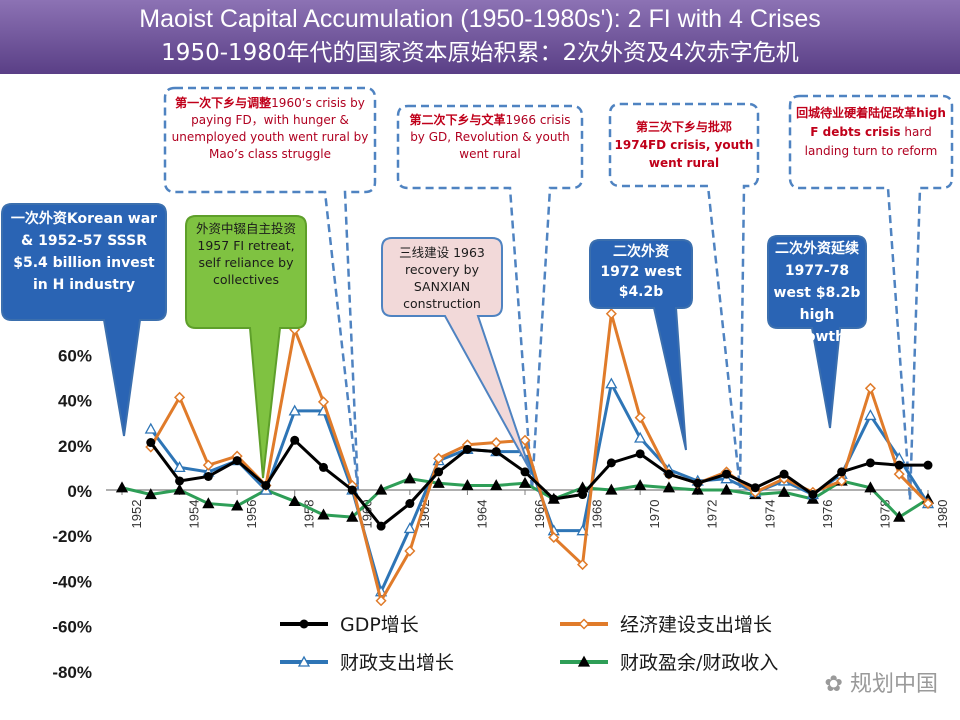 The width and height of the screenshot is (960, 720). What do you see at coordinates (136, 514) in the screenshot?
I see `x-tick-label: 1952` at bounding box center [136, 514].